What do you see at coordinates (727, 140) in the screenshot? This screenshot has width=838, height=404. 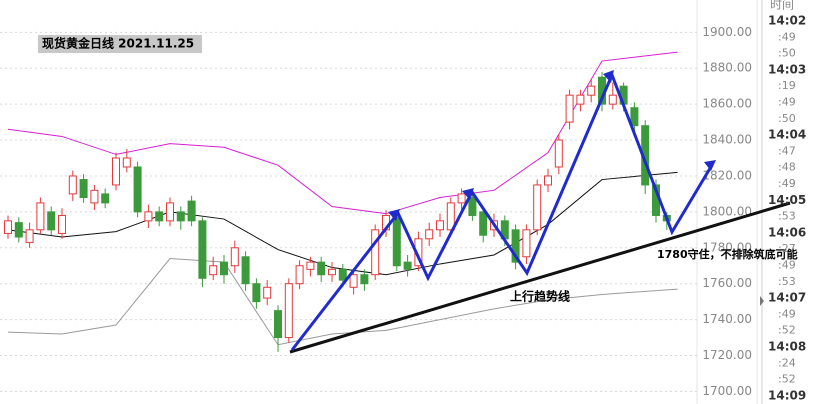 I see `y-tick-label: 1840.00` at bounding box center [727, 140].